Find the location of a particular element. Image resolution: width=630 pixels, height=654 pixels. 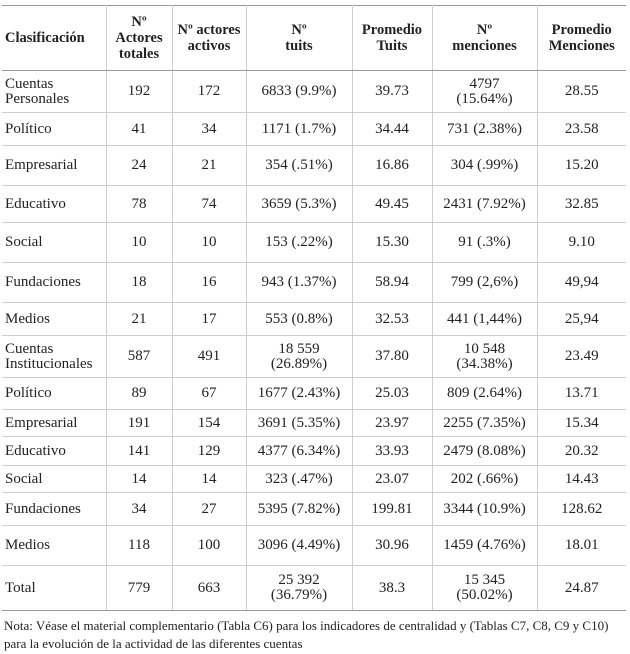

table-cell: 192 is located at coordinates (139, 91).